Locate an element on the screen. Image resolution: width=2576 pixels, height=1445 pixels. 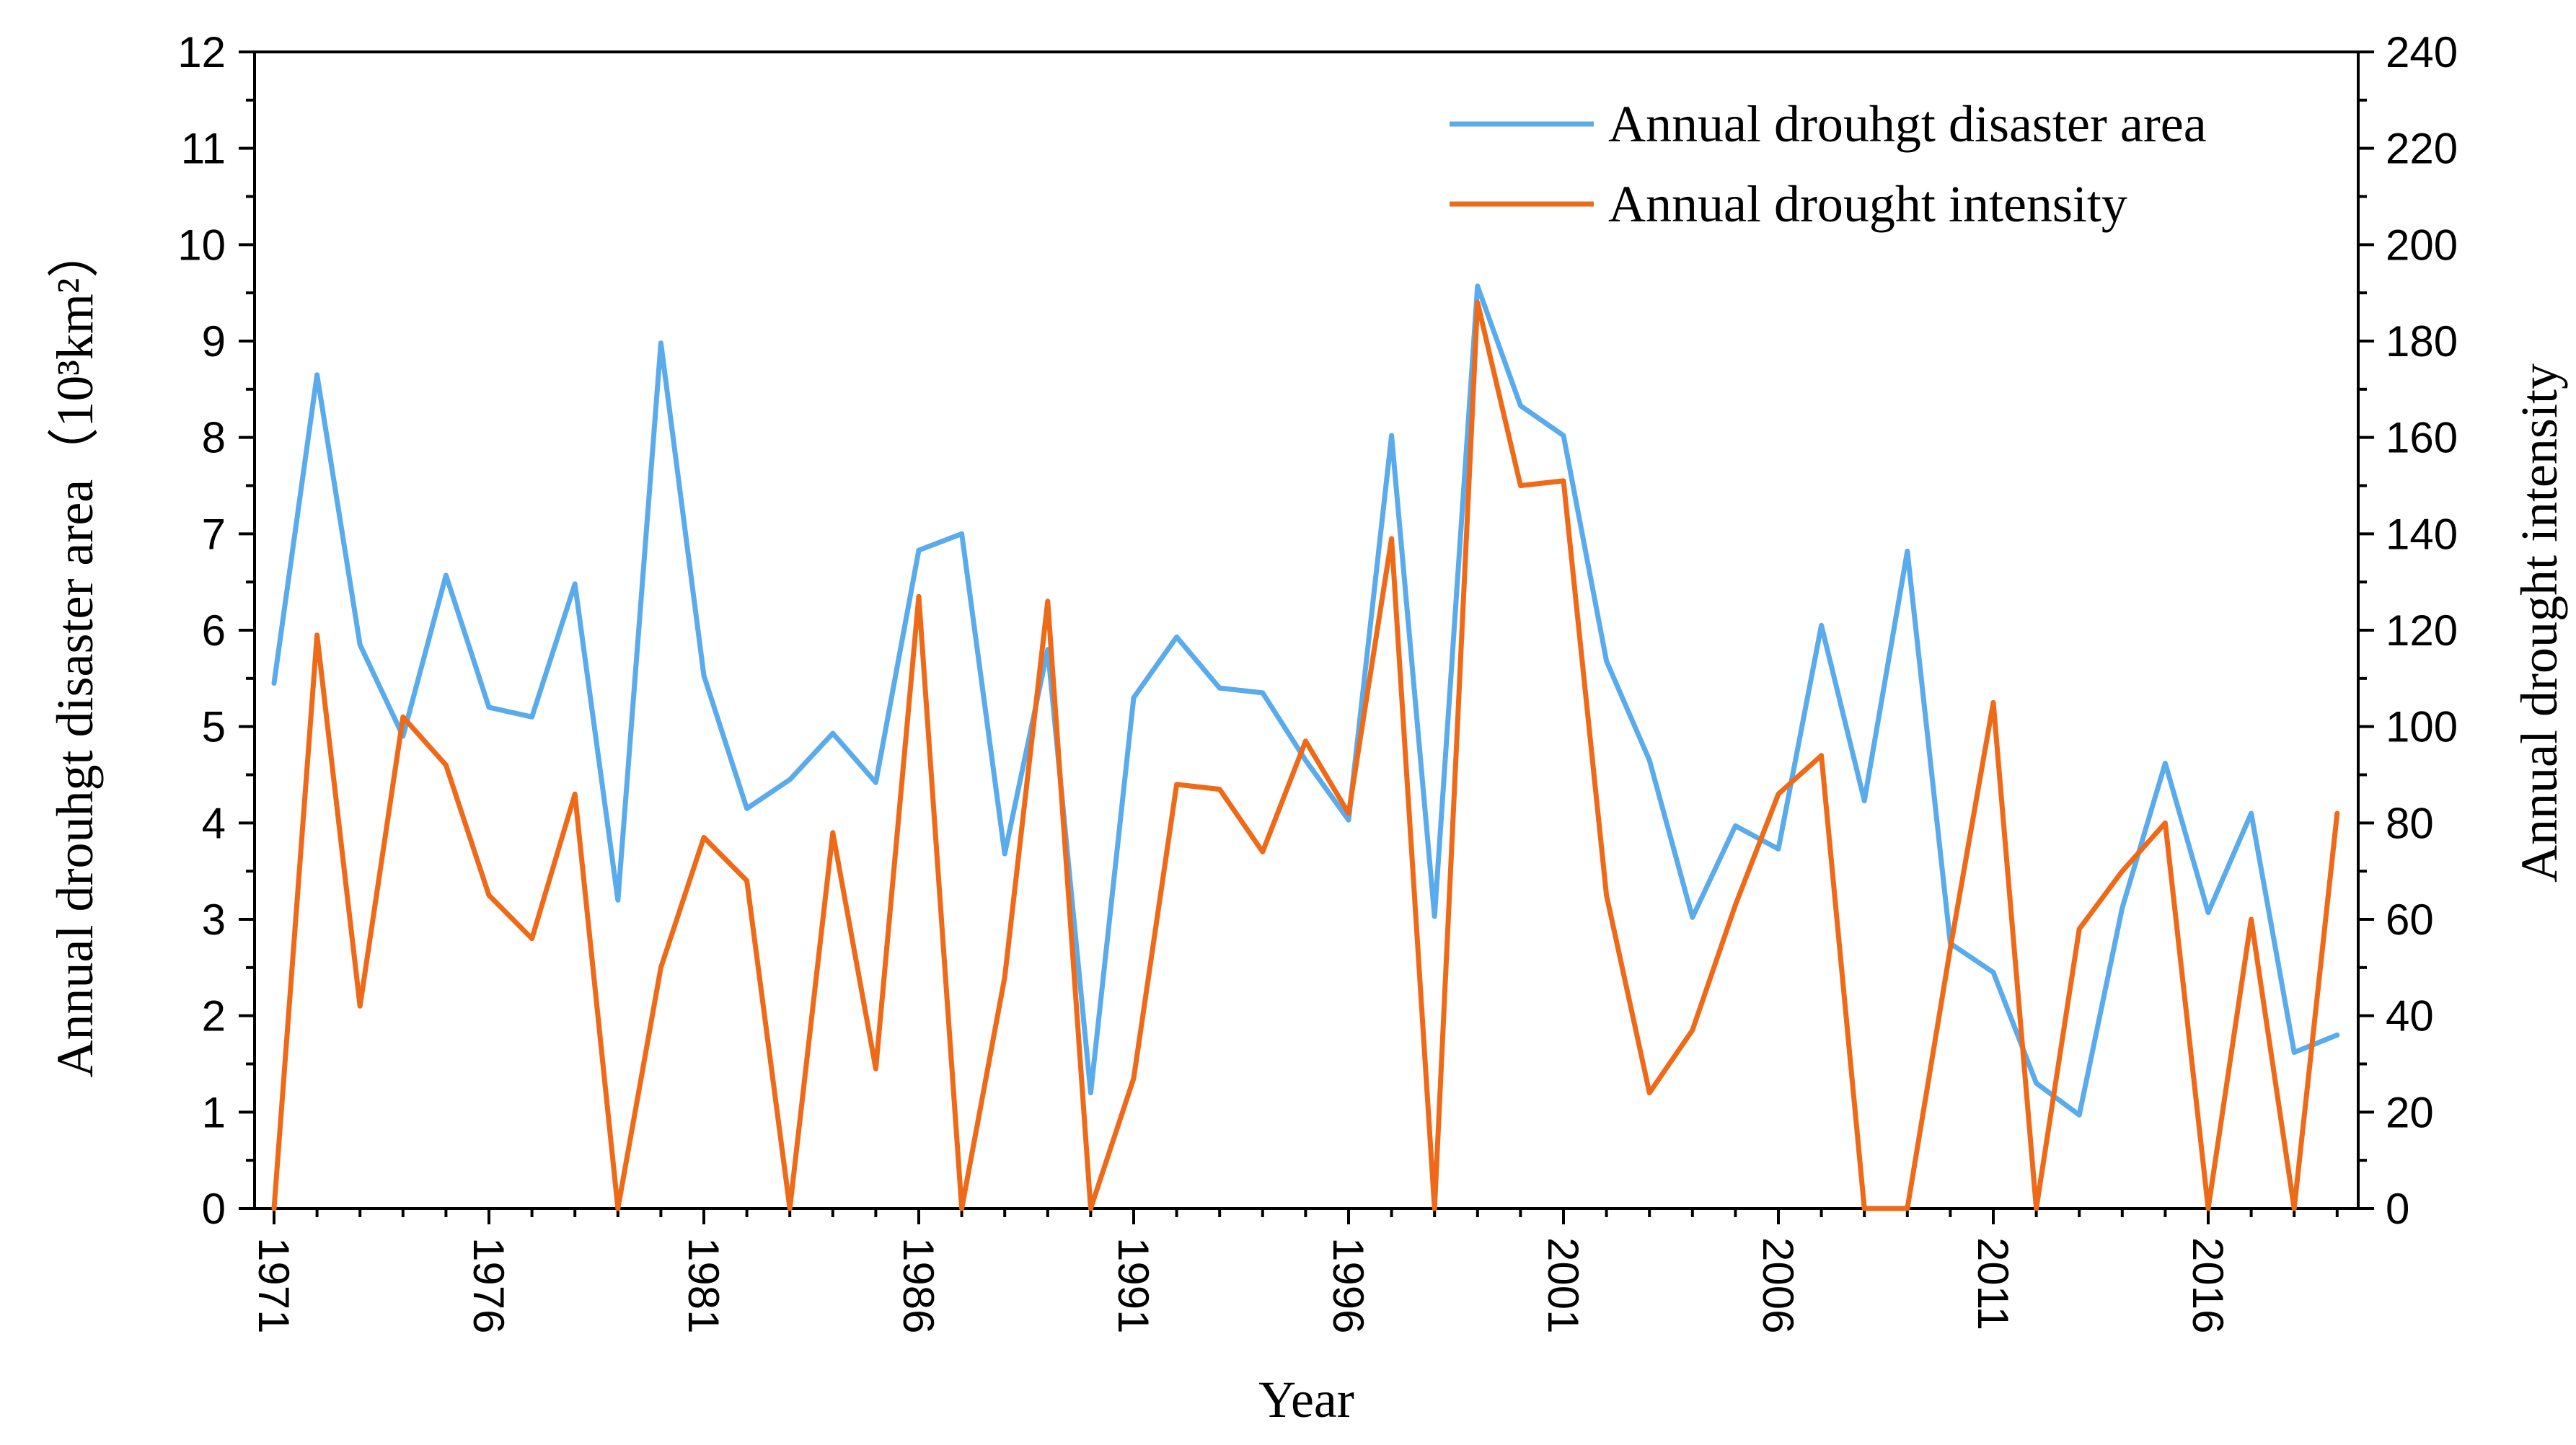
y-right-tick-label: 100 is located at coordinates (2422, 727).